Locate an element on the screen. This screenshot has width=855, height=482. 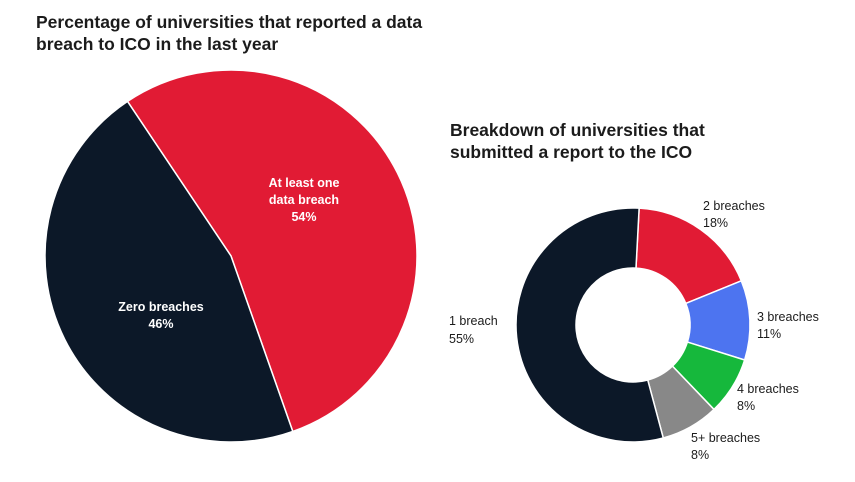
pie-label-breach-line-1: At least one is located at coordinates (304, 183).